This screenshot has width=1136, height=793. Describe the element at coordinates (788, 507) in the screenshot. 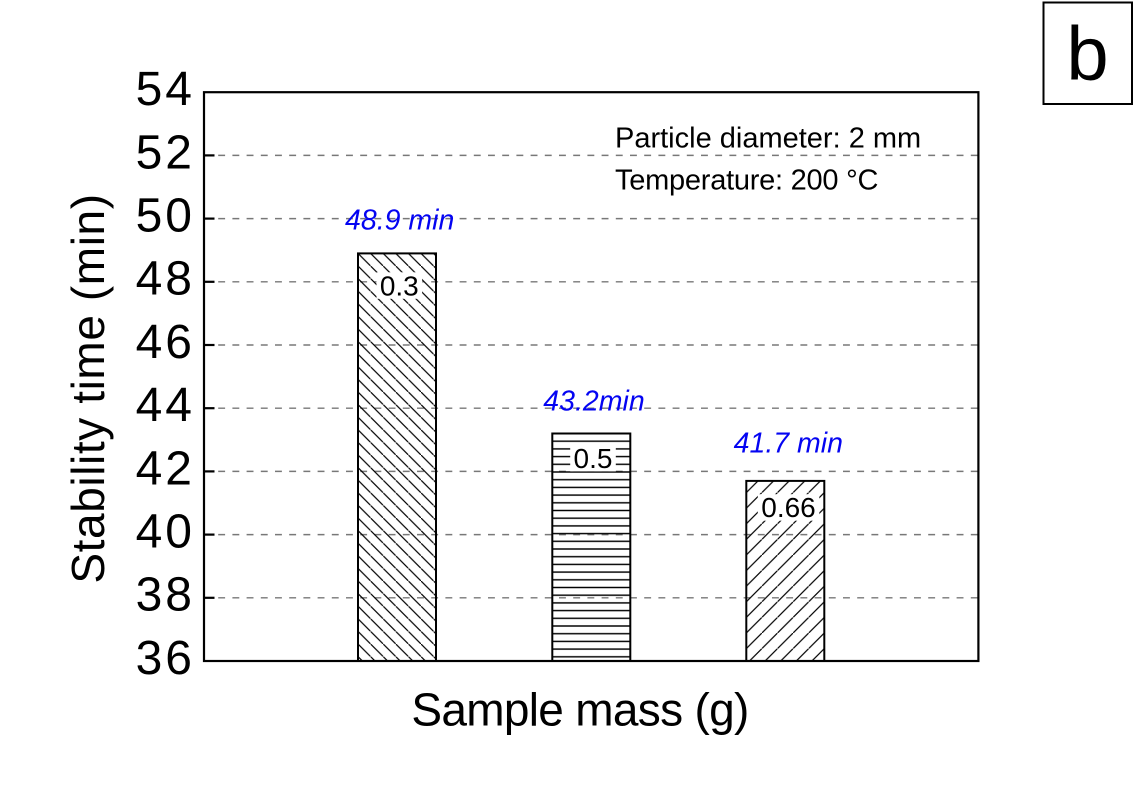

I see `svg-text: 0.66` at that location.